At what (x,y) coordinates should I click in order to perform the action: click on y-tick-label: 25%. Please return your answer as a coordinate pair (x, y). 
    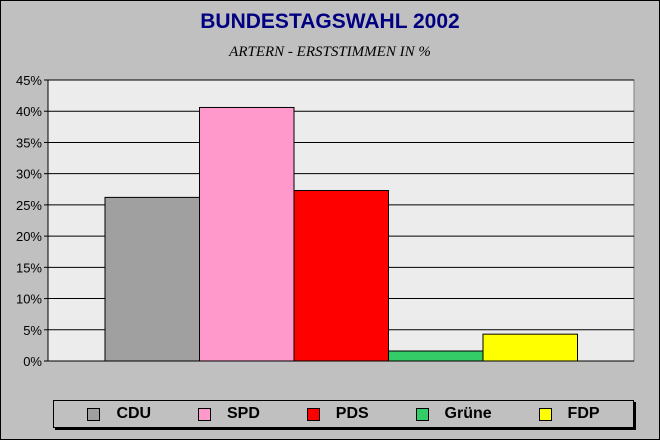
    Looking at the image, I should click on (29, 205).